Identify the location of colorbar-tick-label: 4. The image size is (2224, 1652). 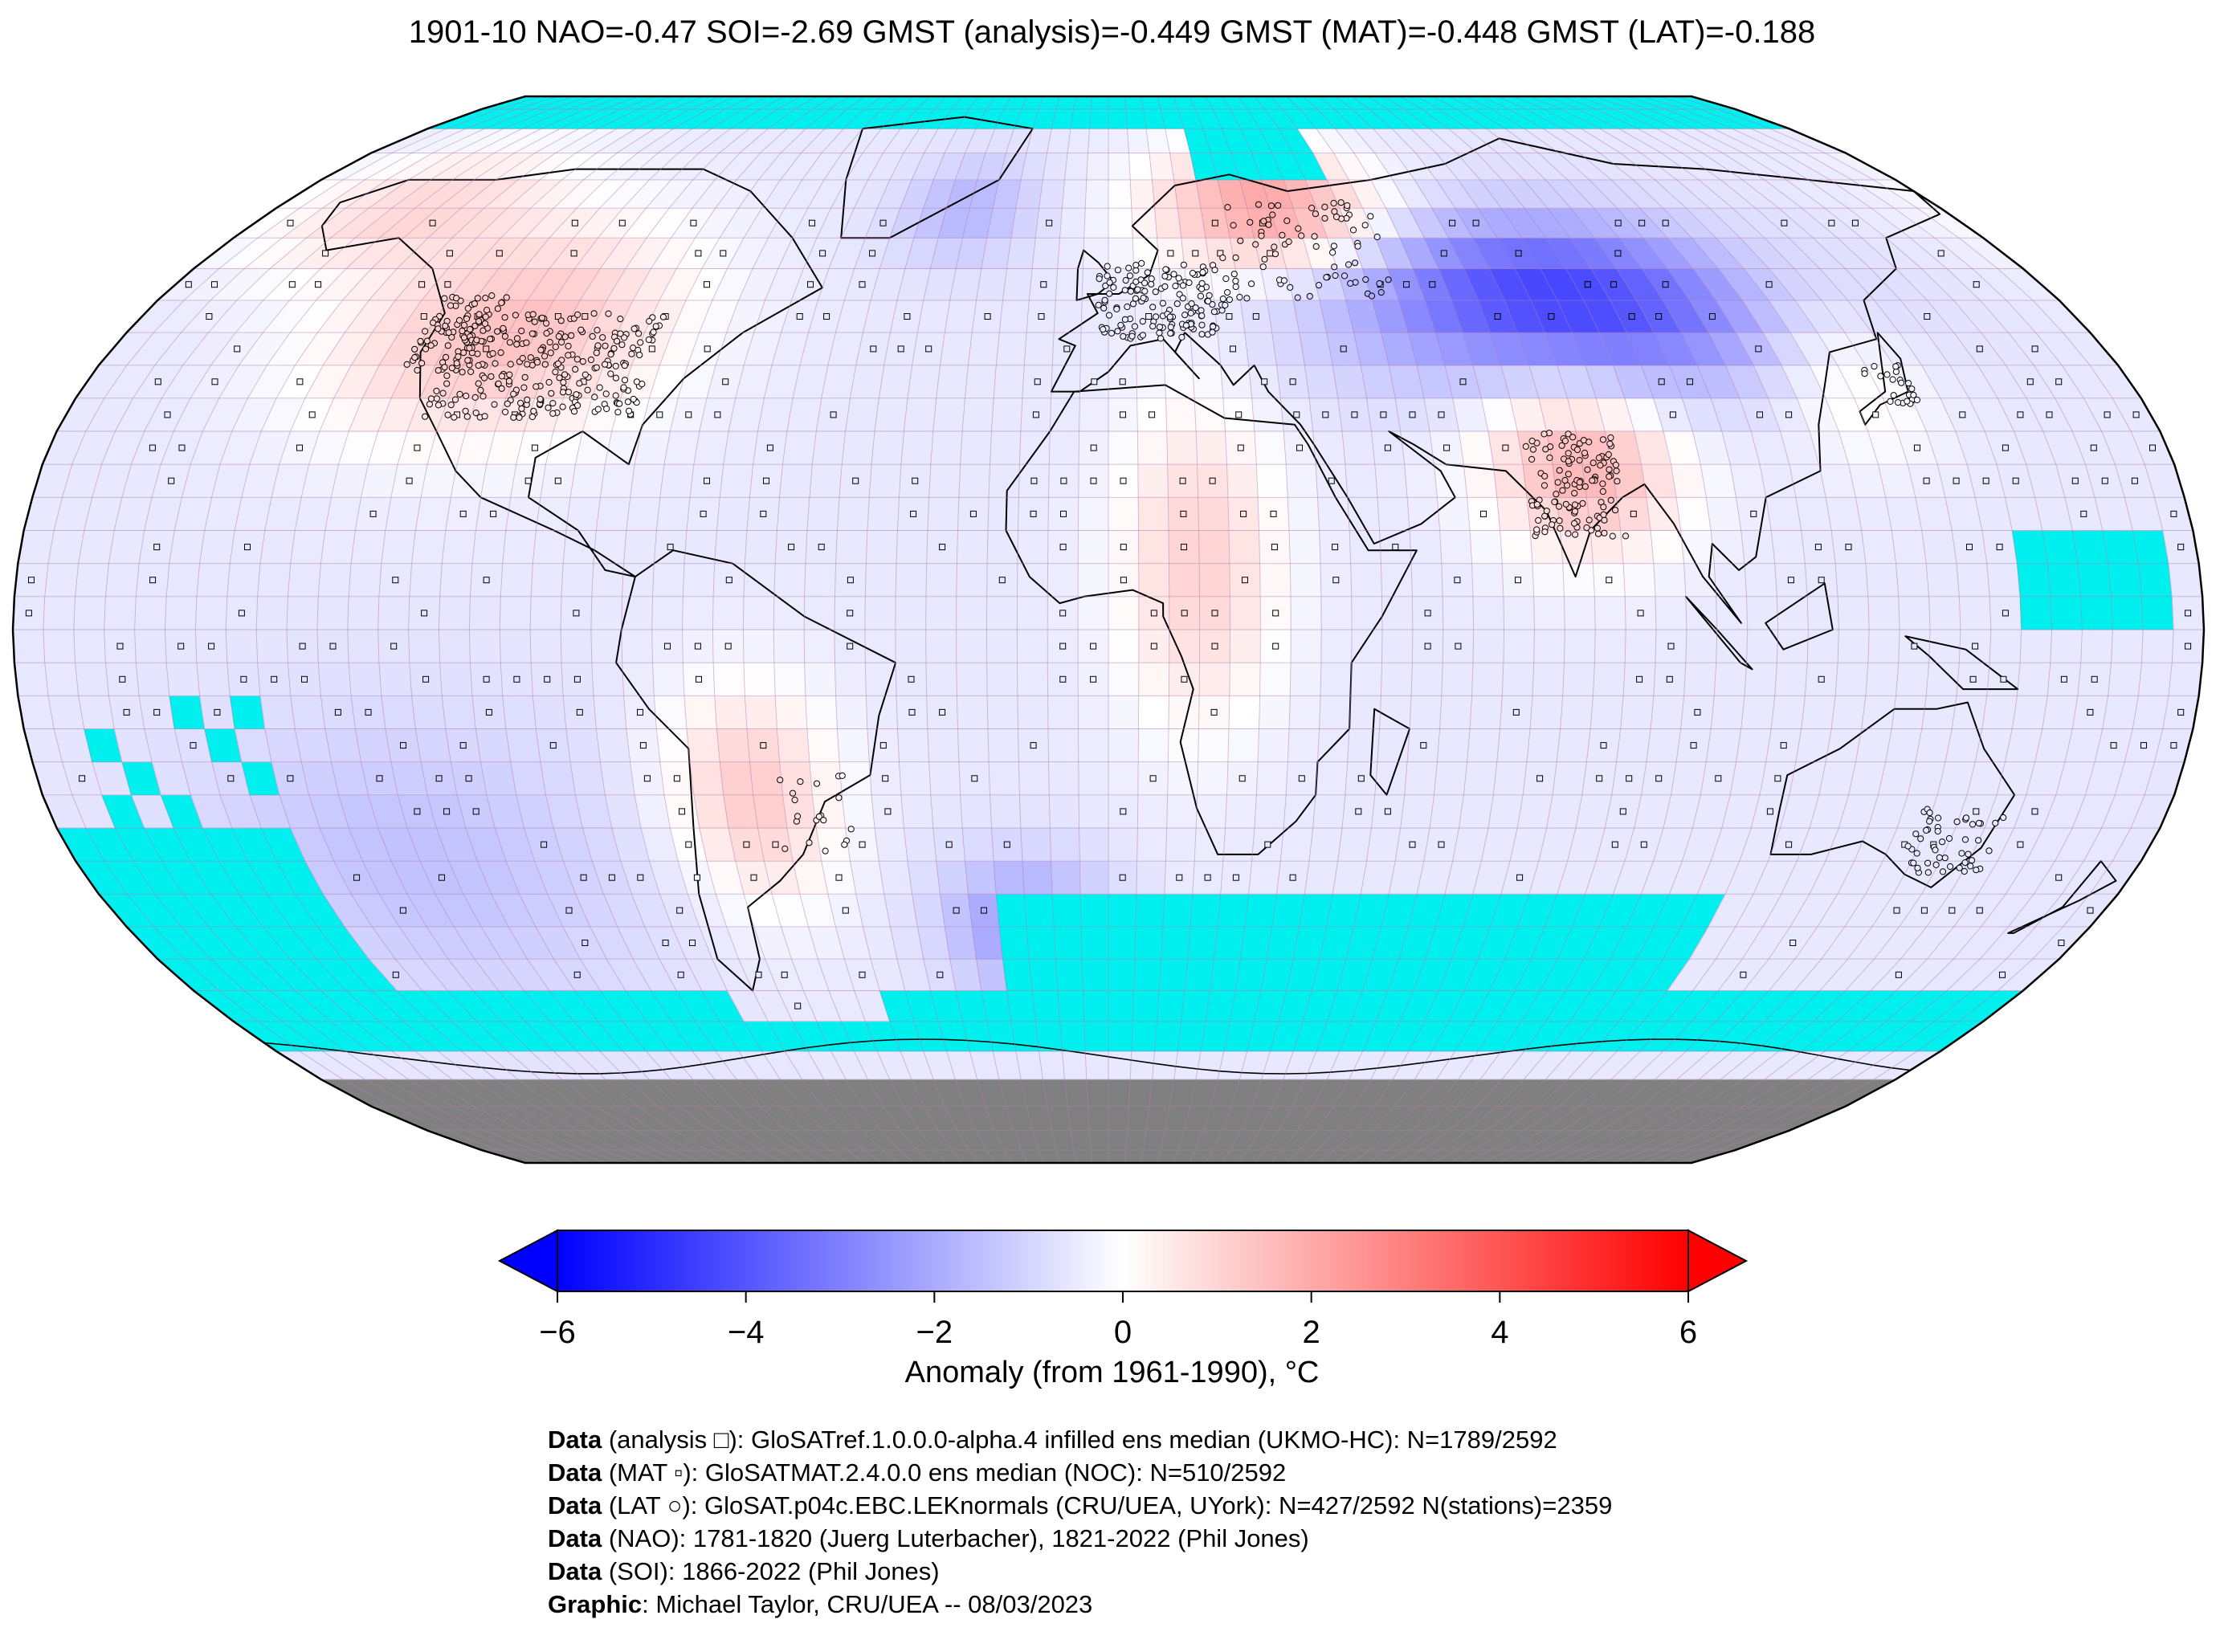
(1499, 1332).